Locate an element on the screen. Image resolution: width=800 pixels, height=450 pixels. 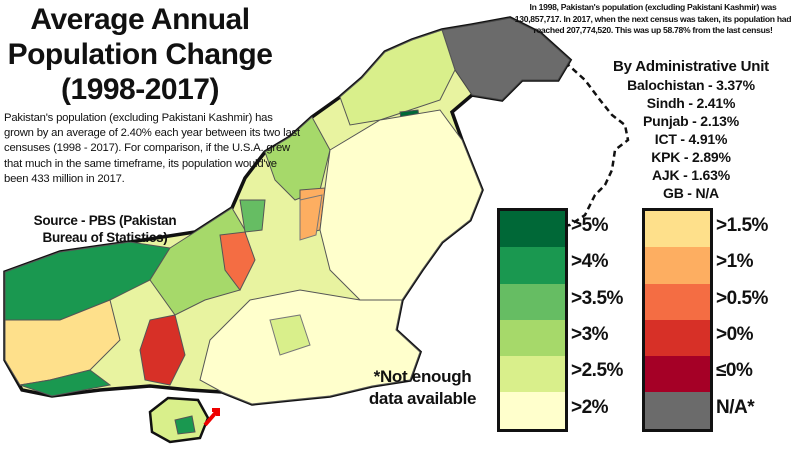
note-line: data available is located at coordinates (422, 398).